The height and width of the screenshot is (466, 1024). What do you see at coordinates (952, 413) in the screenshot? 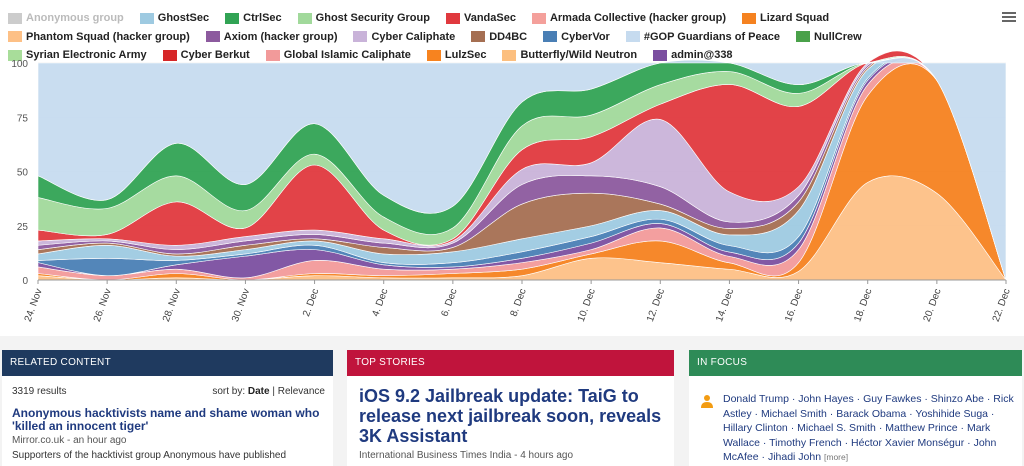
I see `focus-topic-link: Yoshihide Suga` at bounding box center [952, 413].